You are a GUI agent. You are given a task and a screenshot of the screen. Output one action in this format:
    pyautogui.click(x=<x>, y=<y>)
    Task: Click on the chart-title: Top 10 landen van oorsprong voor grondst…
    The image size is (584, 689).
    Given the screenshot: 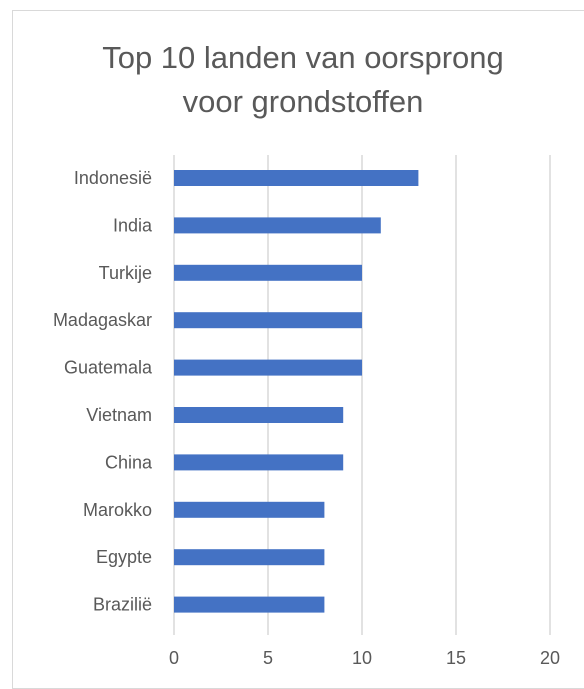 What is the action you would take?
    pyautogui.click(x=303, y=79)
    